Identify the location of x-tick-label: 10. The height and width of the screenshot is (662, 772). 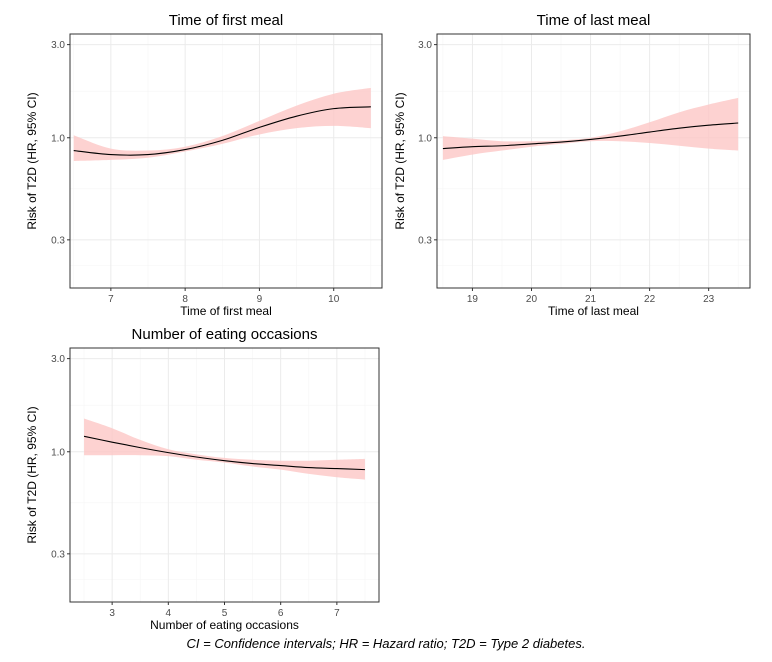
(334, 299).